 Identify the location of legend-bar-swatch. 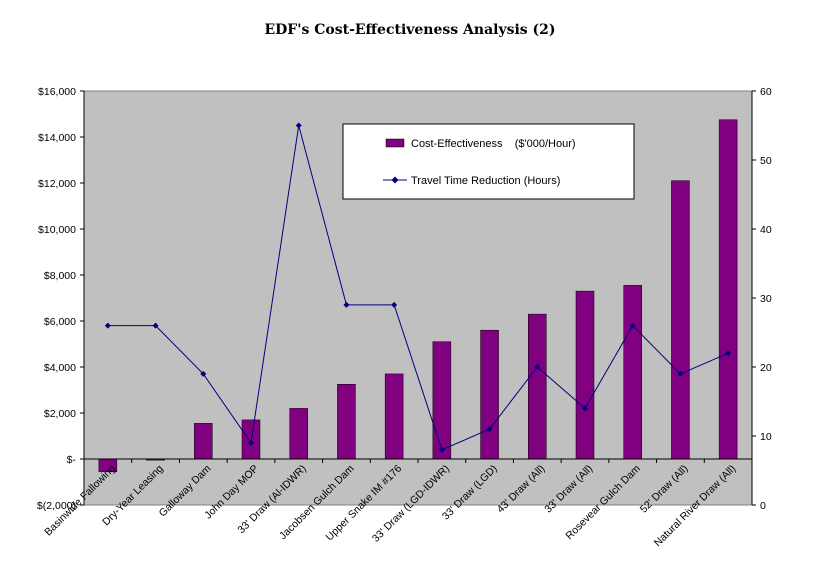
(395, 143).